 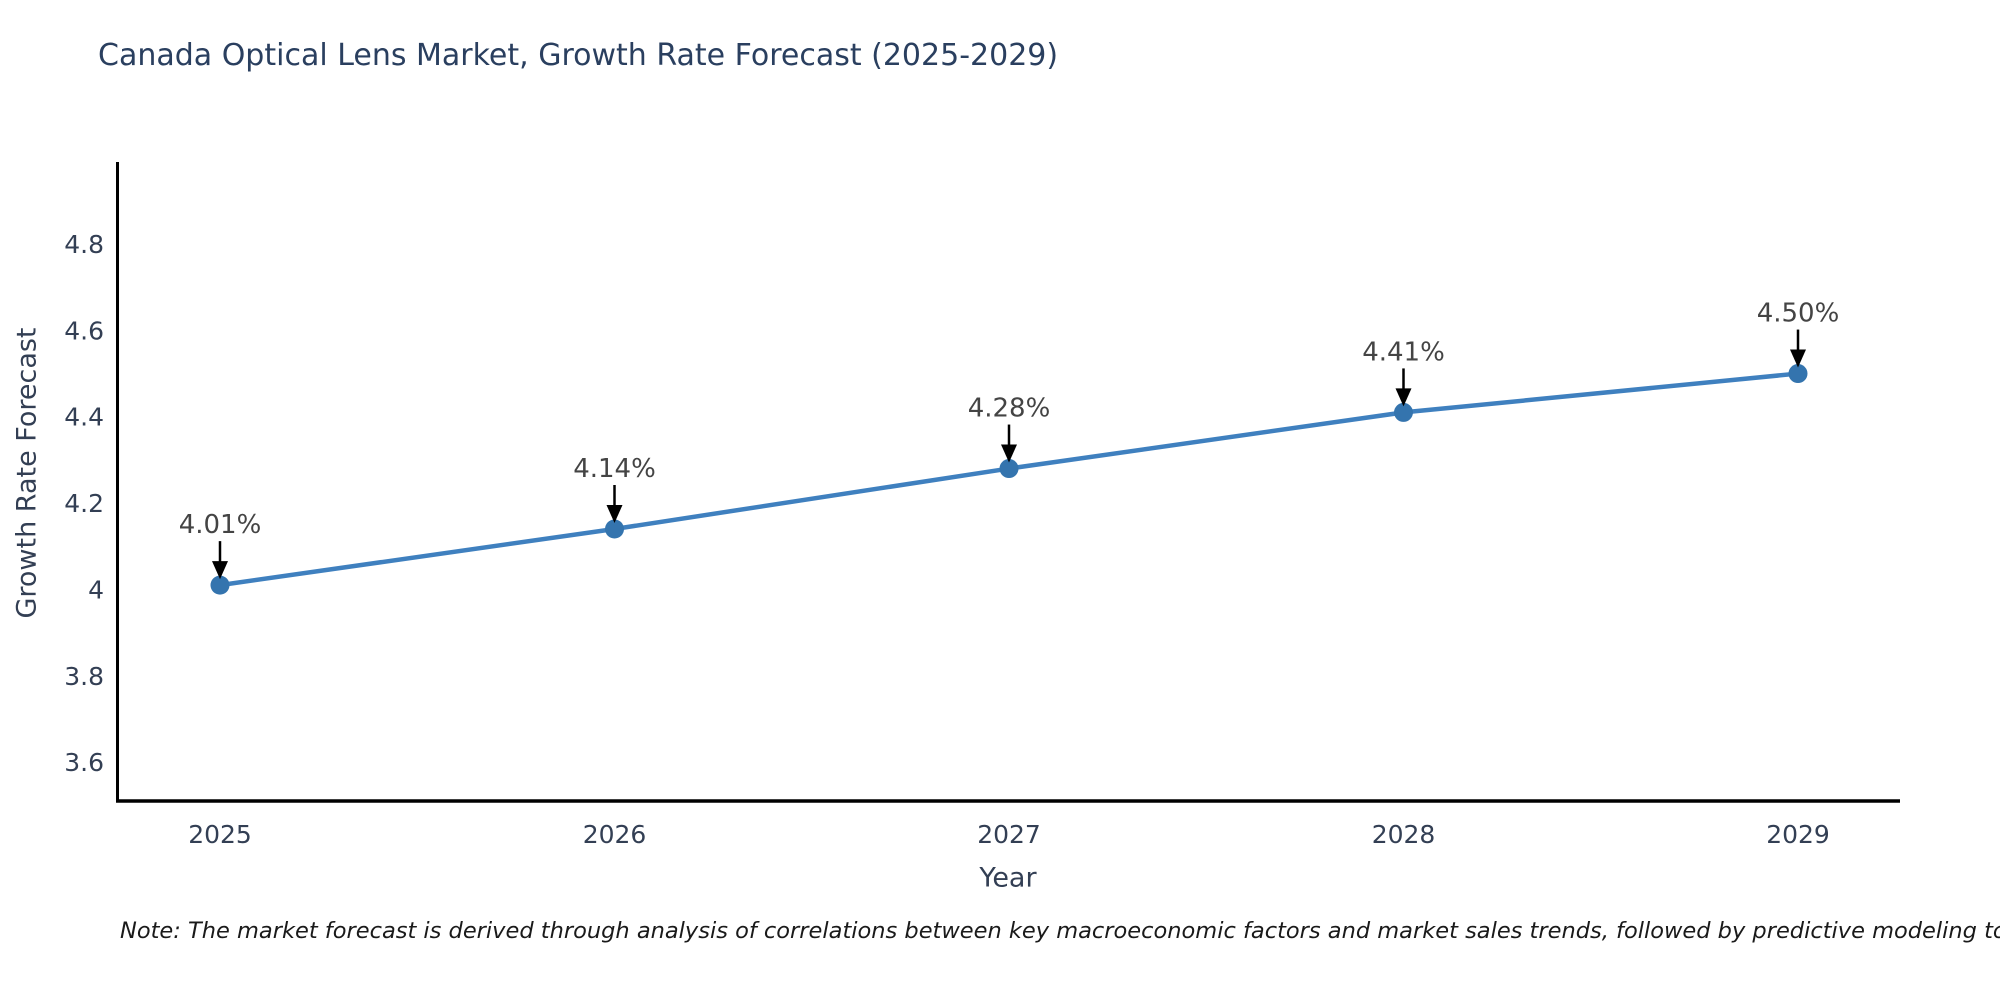 What do you see at coordinates (84, 676) in the screenshot?
I see `y-tick-label: 3.8` at bounding box center [84, 676].